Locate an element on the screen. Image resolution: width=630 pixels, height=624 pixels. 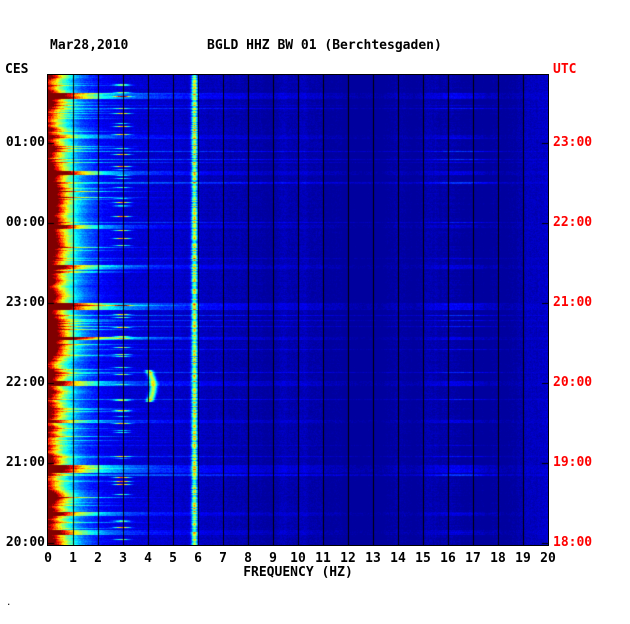
frequency-tick: 9 is located at coordinates (273, 558).